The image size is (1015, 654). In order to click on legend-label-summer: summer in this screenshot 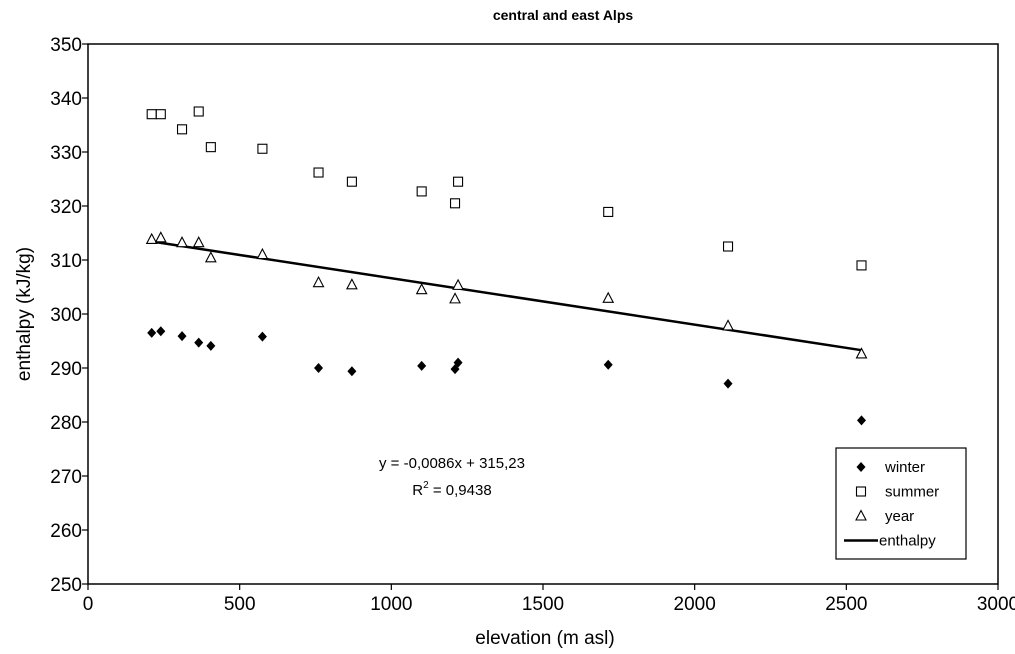, I will do `click(912, 492)`.